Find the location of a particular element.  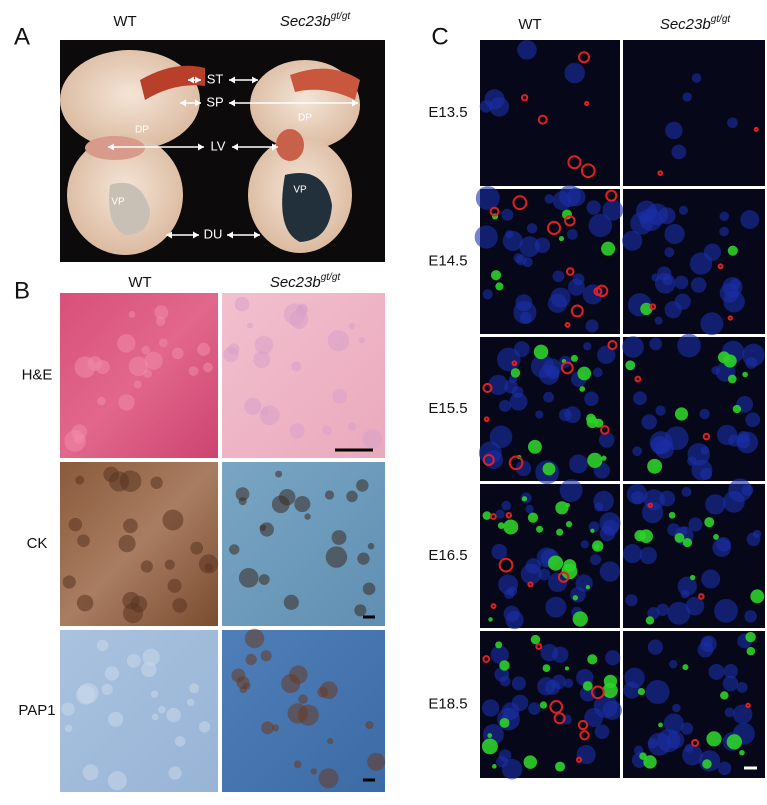

micrograph is located at coordinates (139, 711).